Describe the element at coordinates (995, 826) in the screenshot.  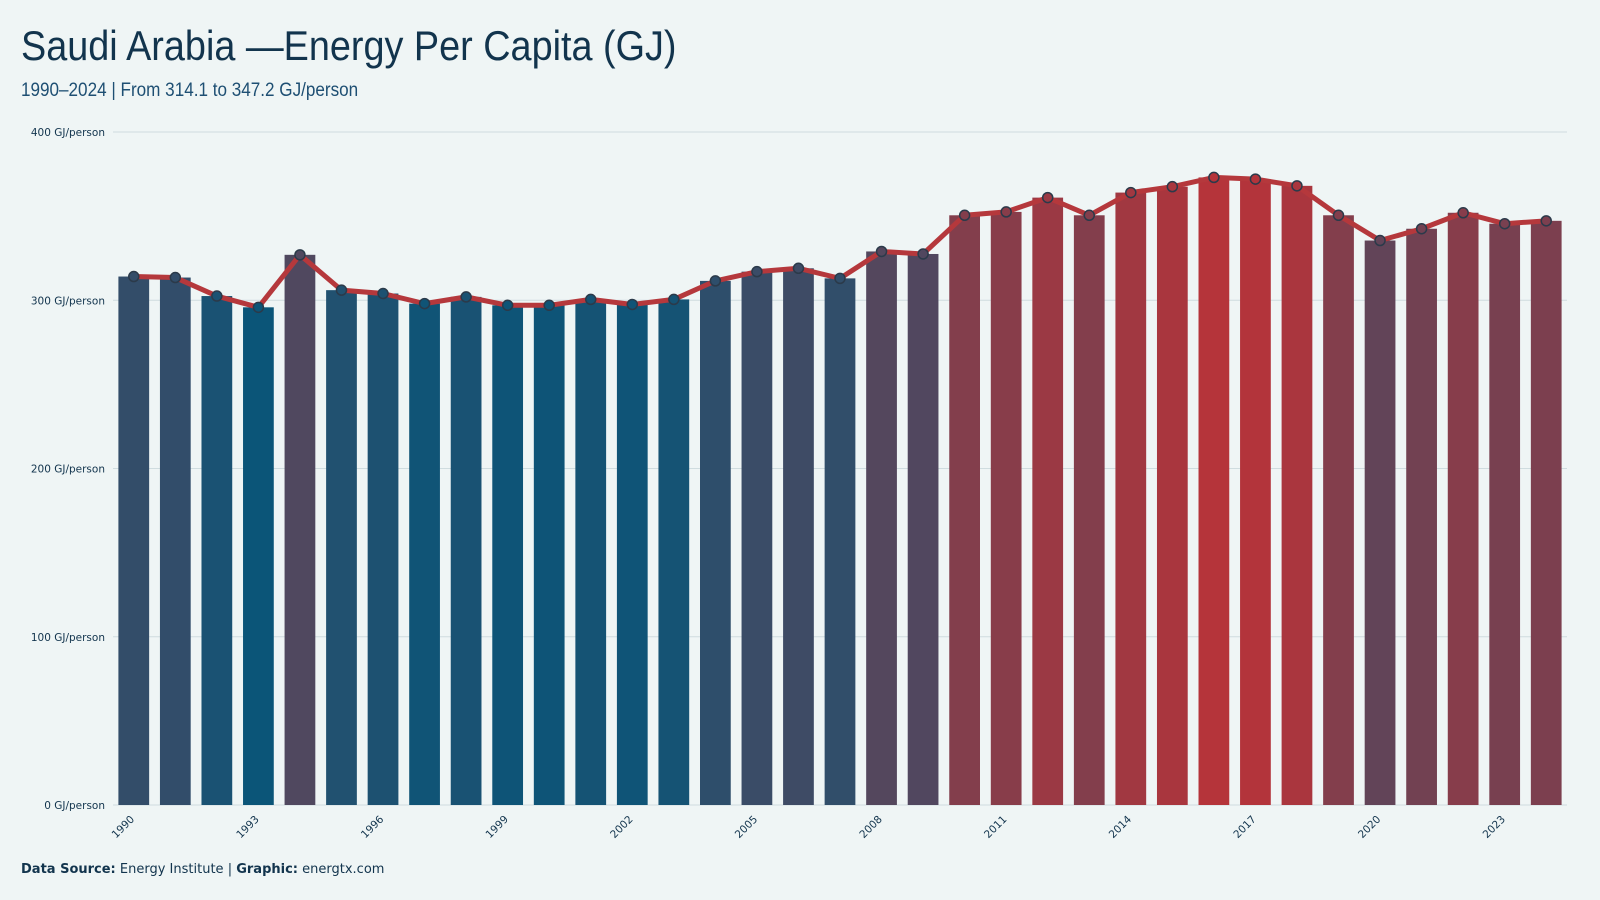
I see `x-tick-label: 2011` at that location.